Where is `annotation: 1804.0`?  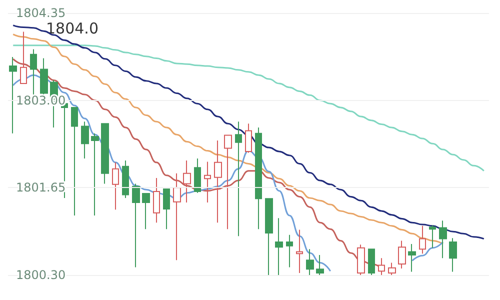 annotation: 1804.0 is located at coordinates (72, 29).